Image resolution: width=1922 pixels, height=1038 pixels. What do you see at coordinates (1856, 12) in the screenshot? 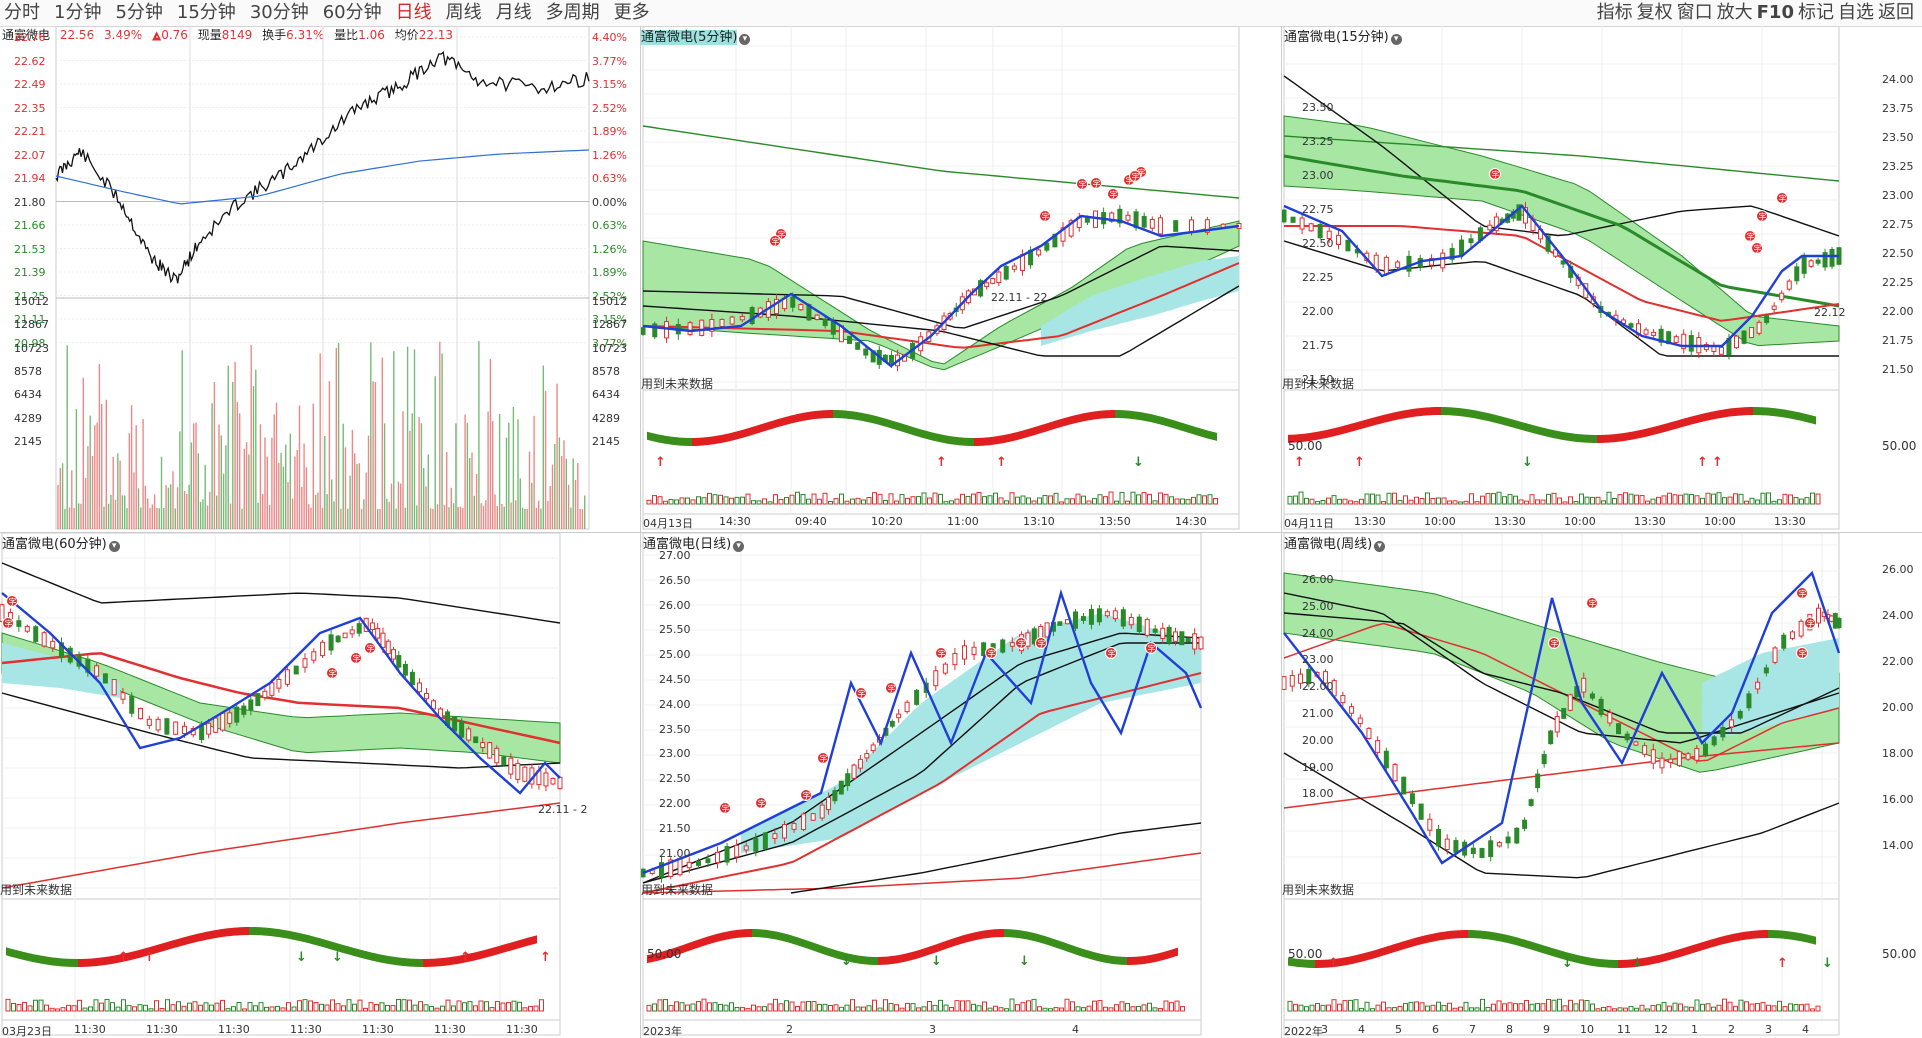
I see `menu-6: 自选` at bounding box center [1856, 12].